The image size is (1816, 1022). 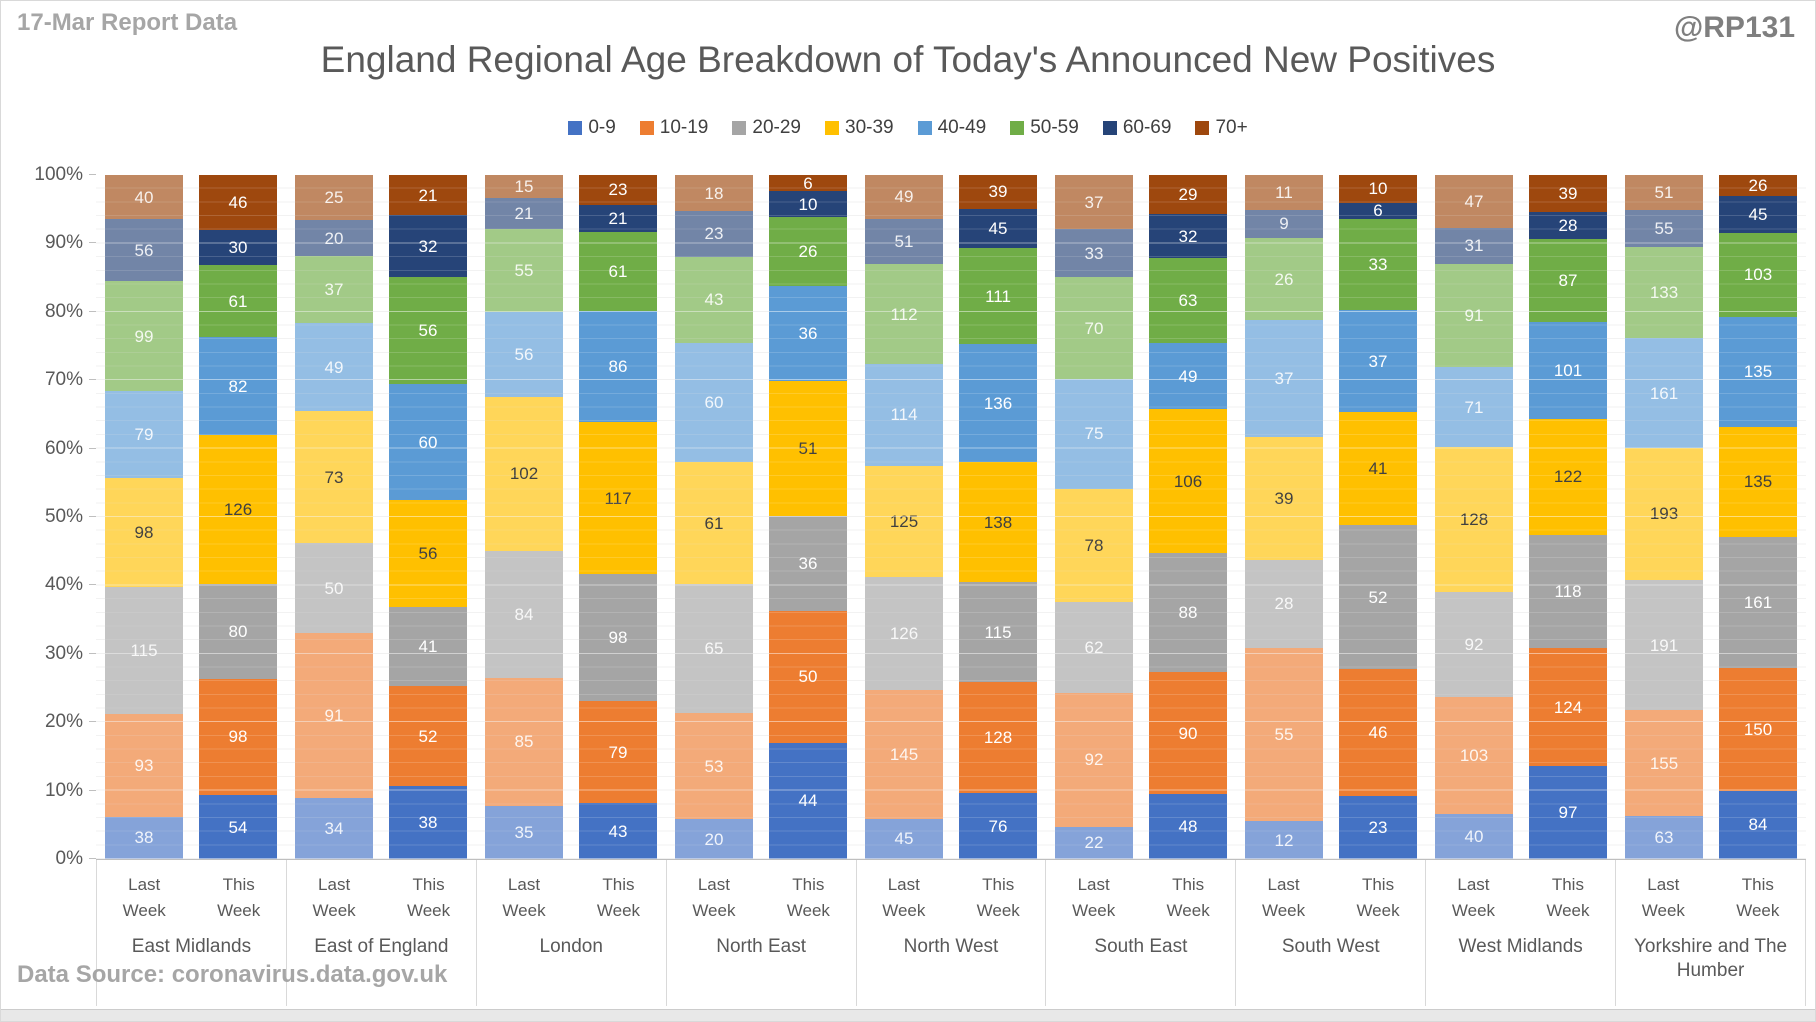 I want to click on region-axis-label: North East, so click(x=761, y=946).